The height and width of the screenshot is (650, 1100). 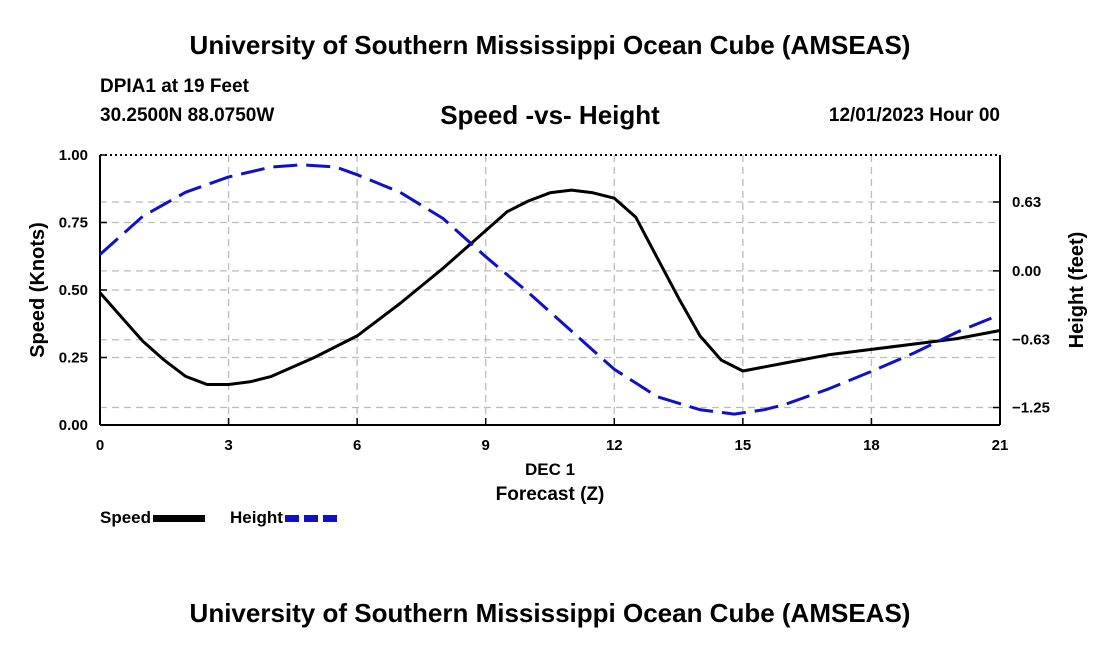 What do you see at coordinates (73, 425) in the screenshot?
I see `y-left-tick-label: 0.00` at bounding box center [73, 425].